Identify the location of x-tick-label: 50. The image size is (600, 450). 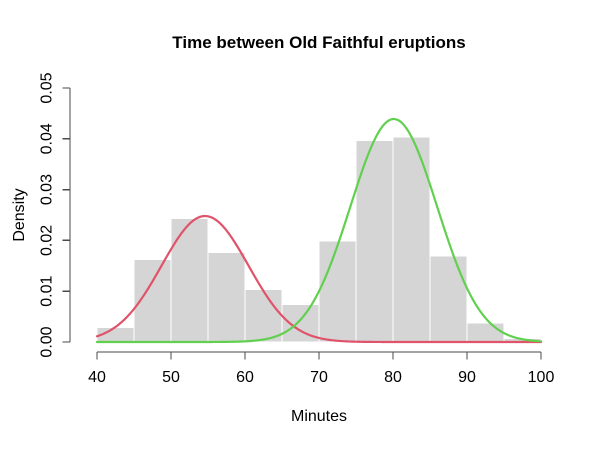
(171, 377).